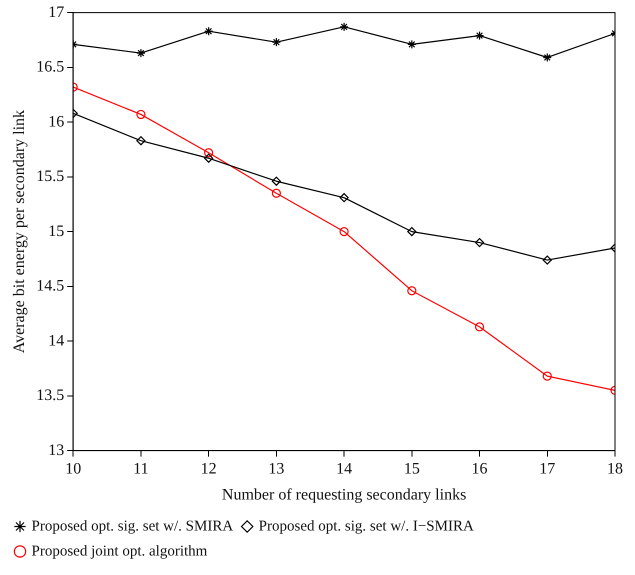  What do you see at coordinates (50, 395) in the screenshot?
I see `y-tick-label: 13.5` at bounding box center [50, 395].